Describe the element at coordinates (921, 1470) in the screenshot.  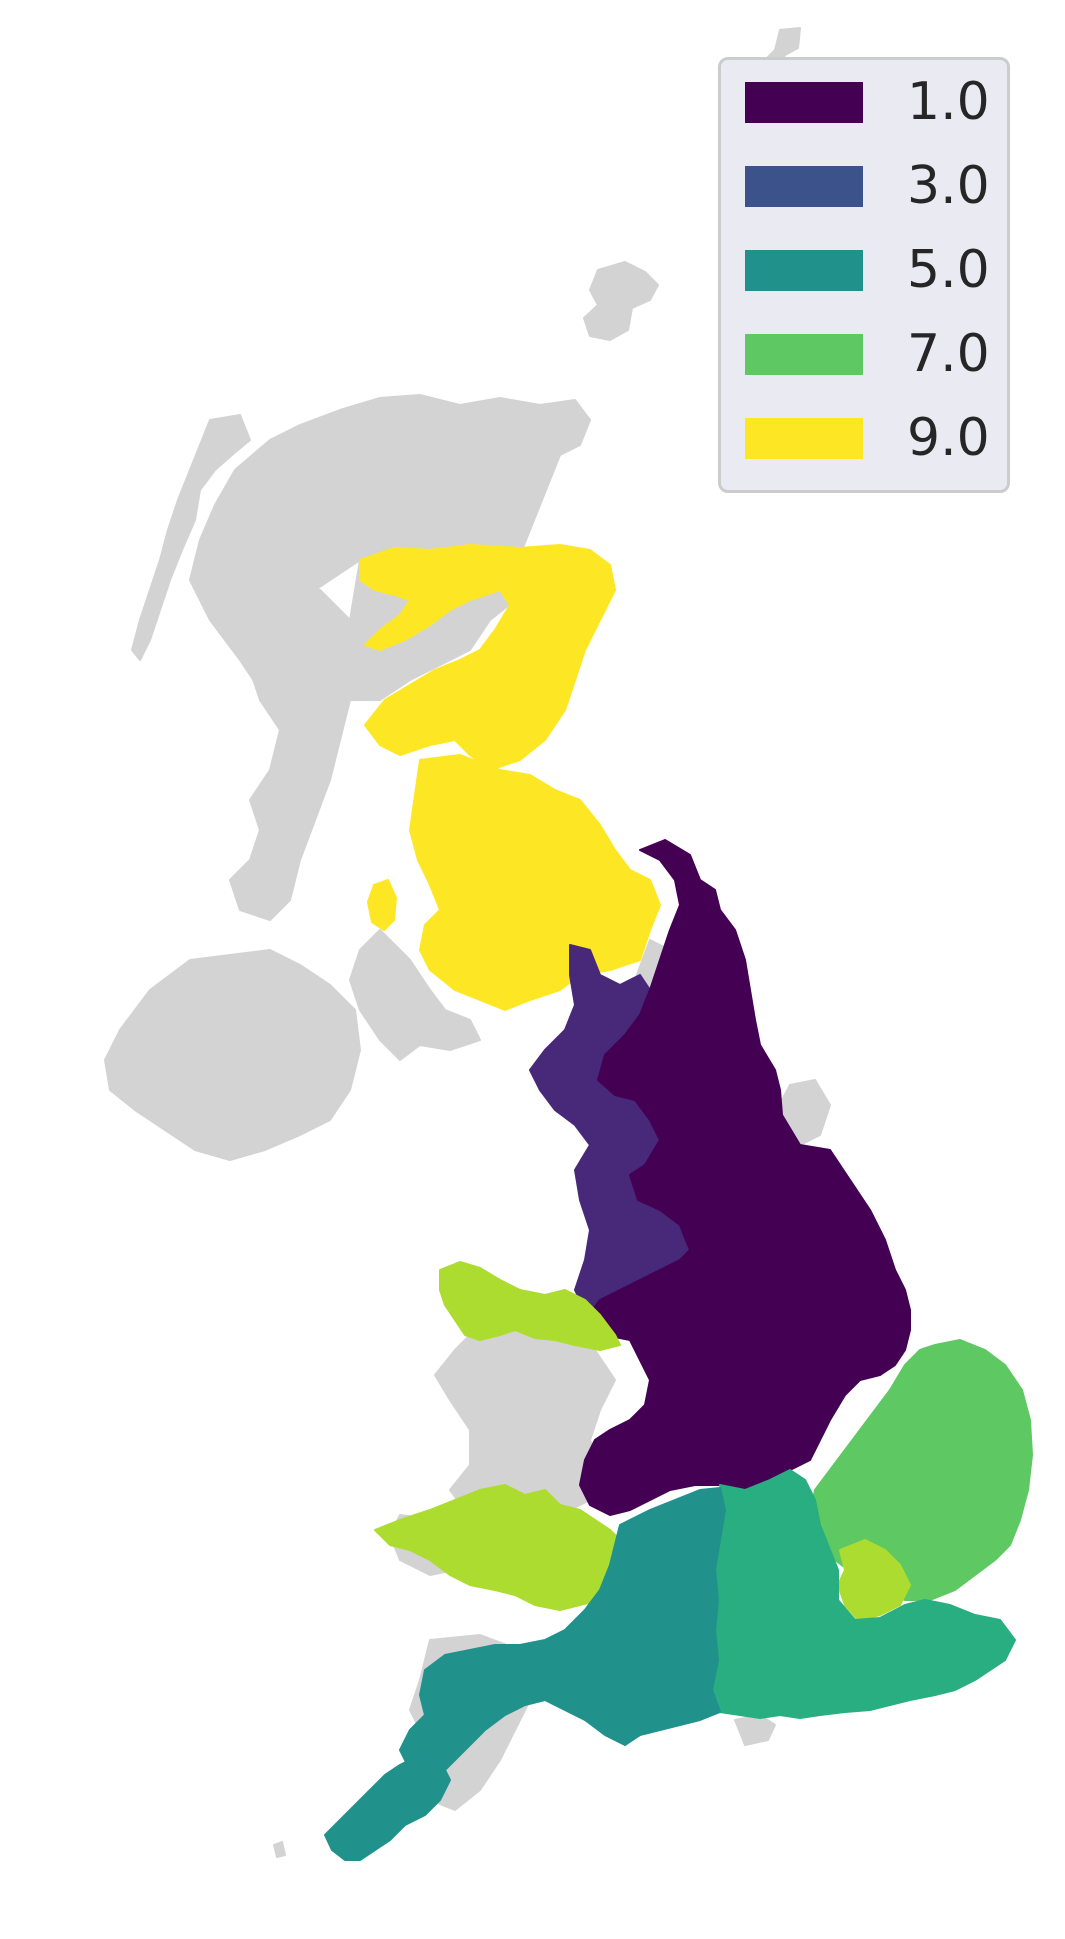
I see `region-east-of-england` at that location.